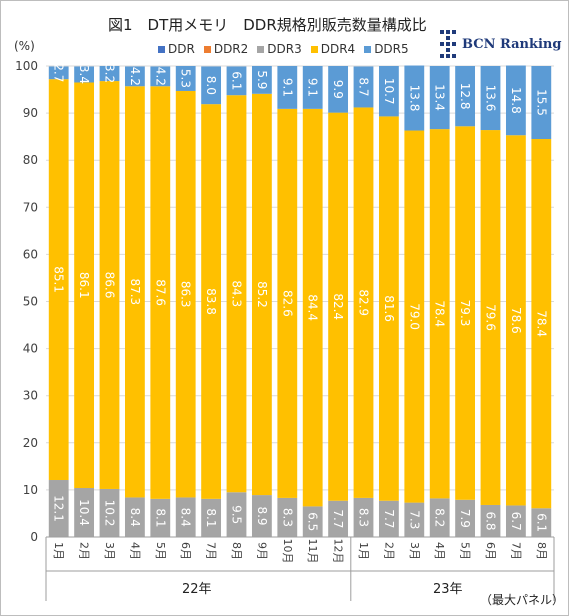  I want to click on legend-label-ddr4: DDR4, so click(338, 49).